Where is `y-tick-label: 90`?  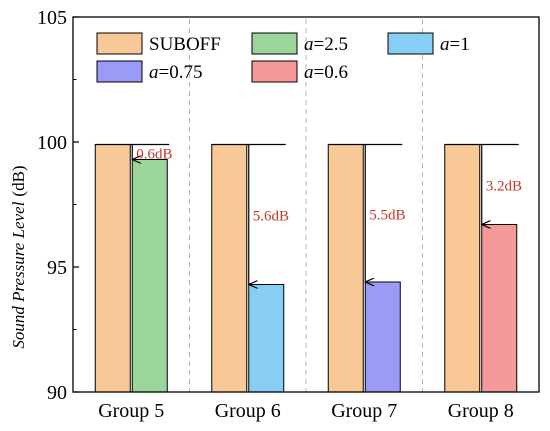 y-tick-label: 90 is located at coordinates (57, 393).